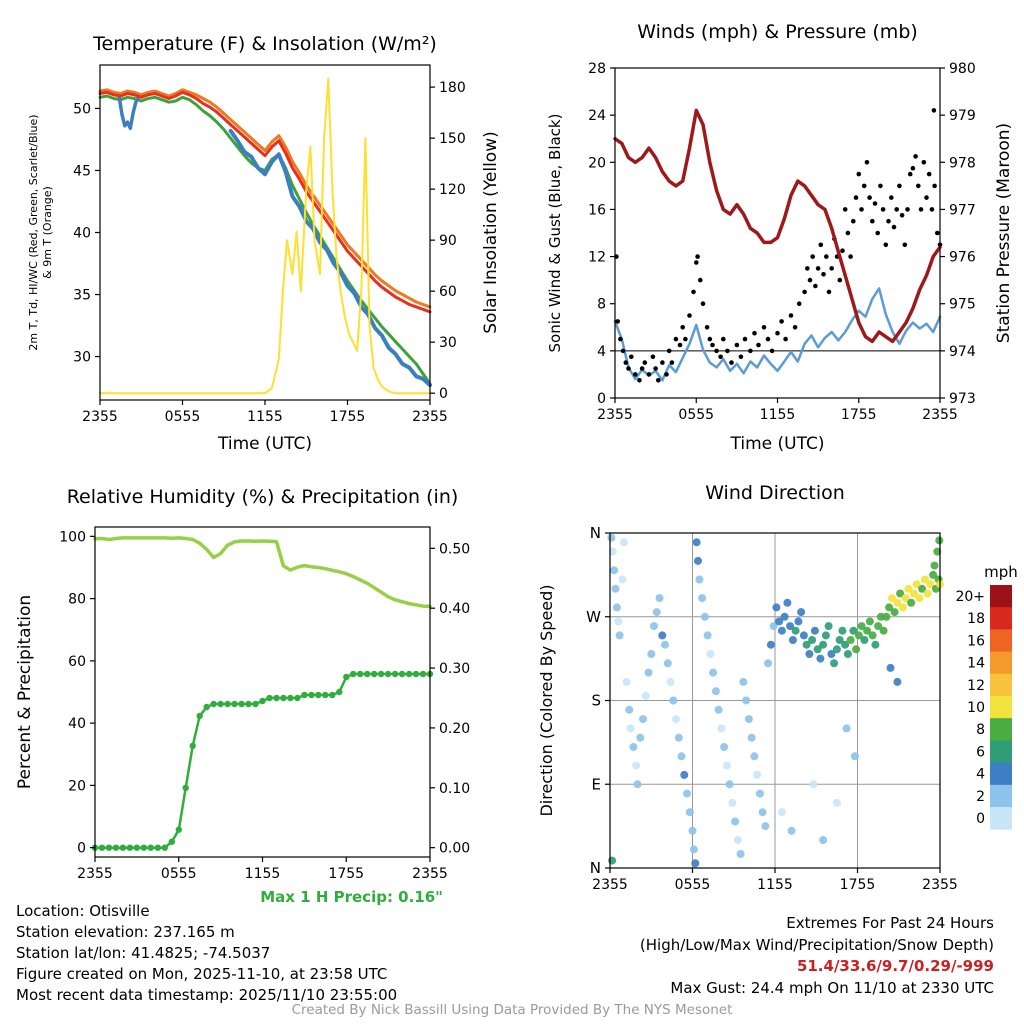  I want to click on svg-text:Temperature (F) & Insolation (: Temperature (F) & Insolation (W/m²), so click(264, 44).